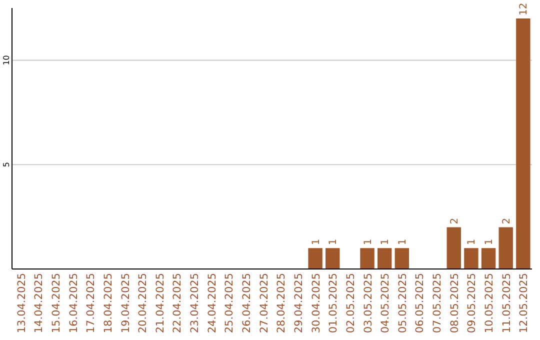 This screenshot has height=340, width=540. What do you see at coordinates (264, 303) in the screenshot?
I see `x-tick-label: 27.04.2025` at bounding box center [264, 303].